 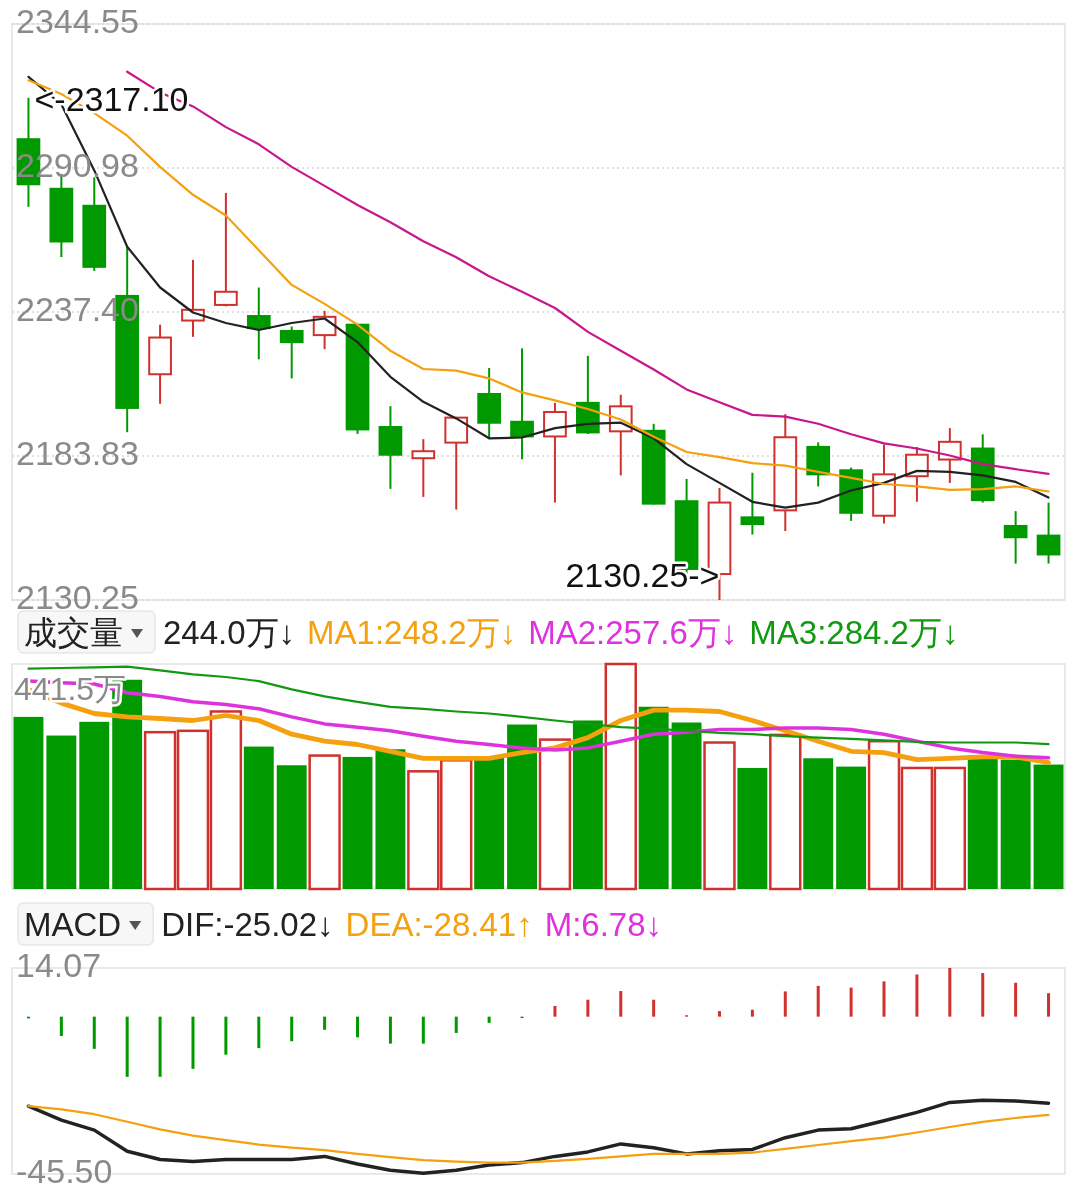 What do you see at coordinates (229, 632) in the screenshot?
I see `chart-subtitle: 244.0万↓` at bounding box center [229, 632].